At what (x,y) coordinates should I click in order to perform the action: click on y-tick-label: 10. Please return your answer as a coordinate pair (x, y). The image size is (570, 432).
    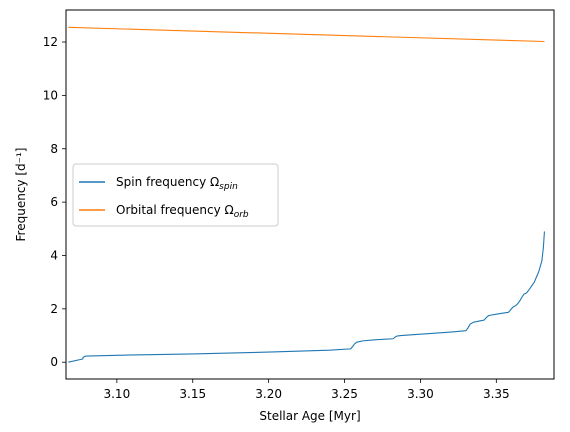
    Looking at the image, I should click on (50, 95).